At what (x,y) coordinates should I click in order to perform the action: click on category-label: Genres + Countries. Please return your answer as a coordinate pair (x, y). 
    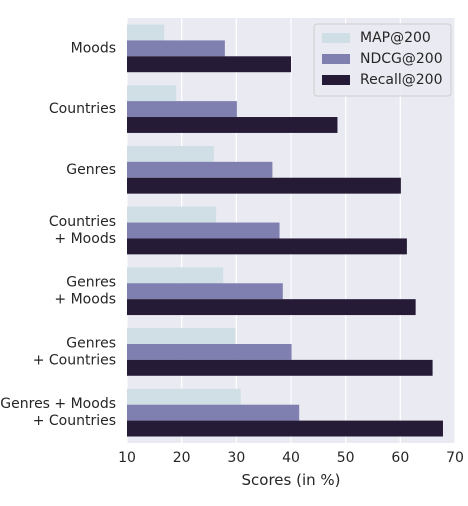
    Looking at the image, I should click on (74, 351).